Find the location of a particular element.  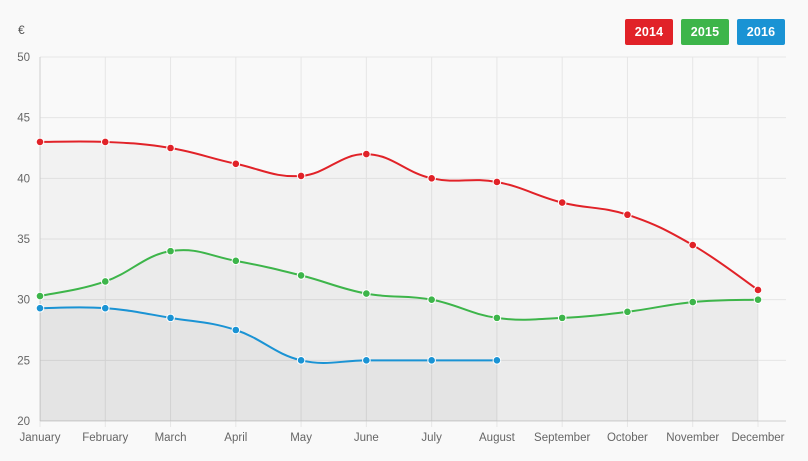

legend: 2014 2015 2016 is located at coordinates (705, 32).